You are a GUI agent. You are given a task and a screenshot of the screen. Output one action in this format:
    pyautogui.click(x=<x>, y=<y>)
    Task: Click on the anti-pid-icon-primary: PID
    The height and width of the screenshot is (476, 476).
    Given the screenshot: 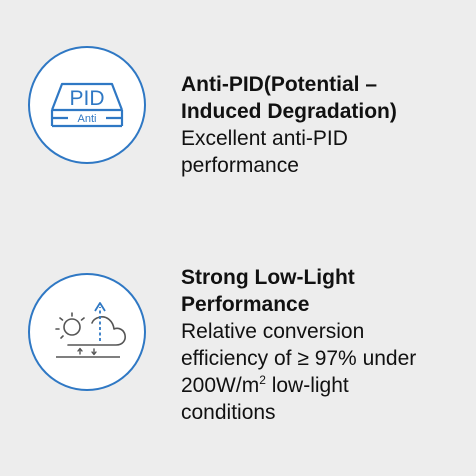 What is the action you would take?
    pyautogui.click(x=86, y=98)
    